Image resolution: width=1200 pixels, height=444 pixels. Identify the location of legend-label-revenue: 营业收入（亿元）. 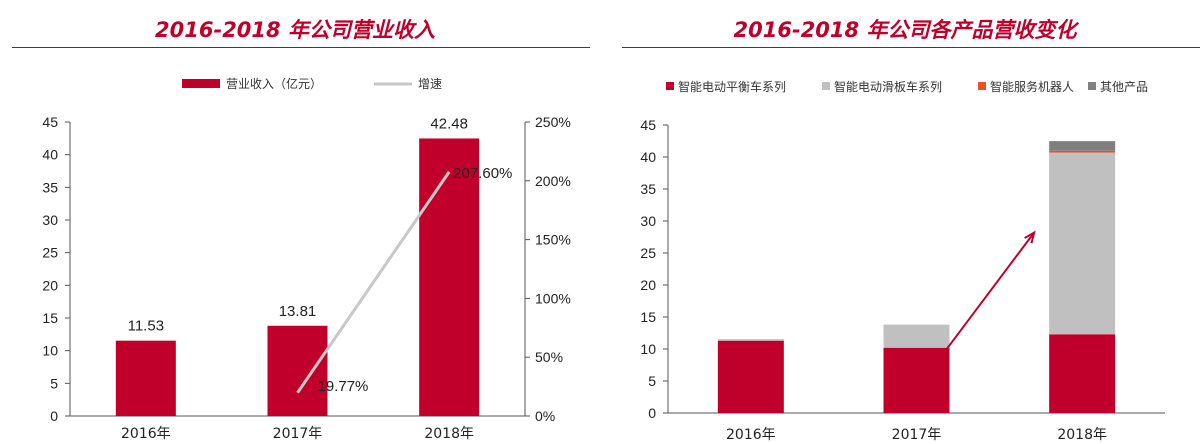
(274, 83).